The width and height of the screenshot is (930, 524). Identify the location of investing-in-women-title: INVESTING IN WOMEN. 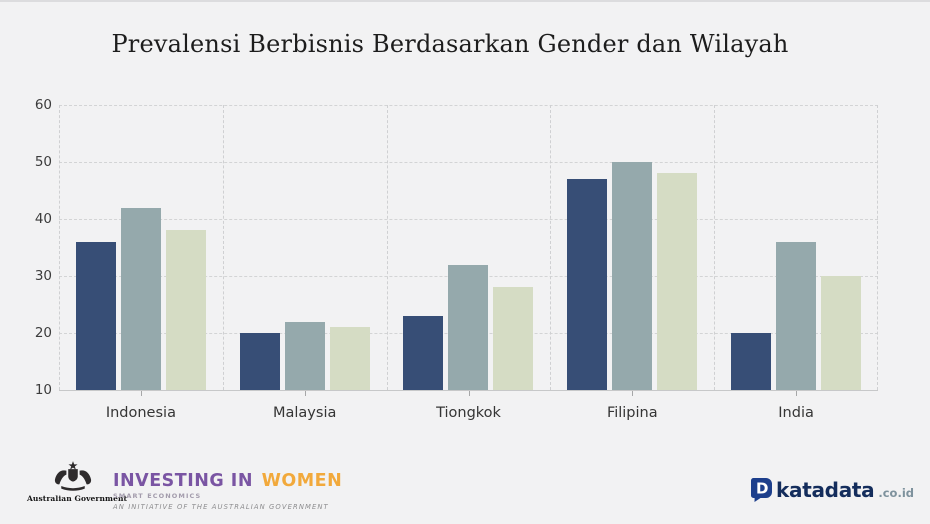
(227, 481).